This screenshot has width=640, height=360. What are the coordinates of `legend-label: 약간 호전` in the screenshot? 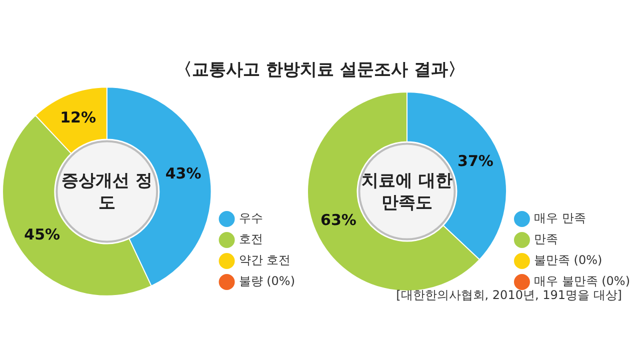 It's located at (264, 260).